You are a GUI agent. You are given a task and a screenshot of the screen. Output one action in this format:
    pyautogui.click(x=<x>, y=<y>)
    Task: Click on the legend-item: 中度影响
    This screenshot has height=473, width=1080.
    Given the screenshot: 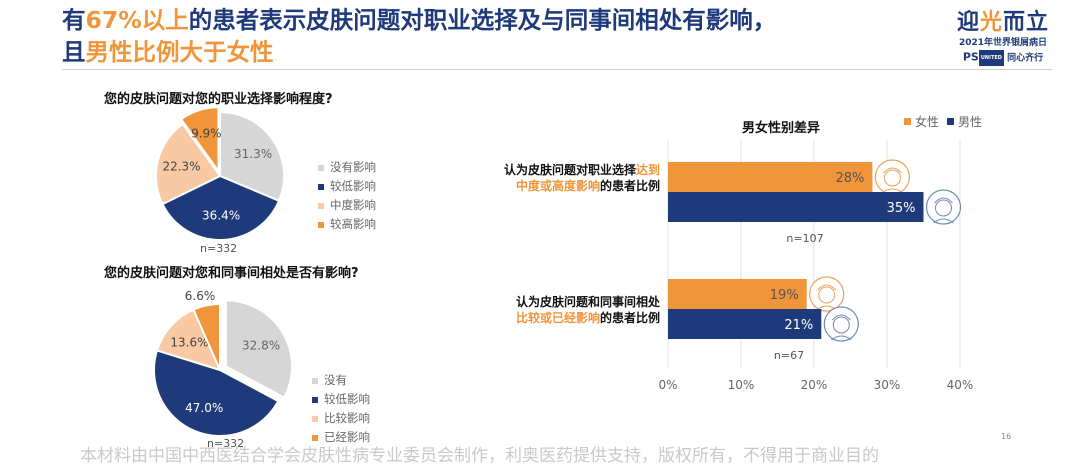 What is the action you would take?
    pyautogui.click(x=347, y=205)
    